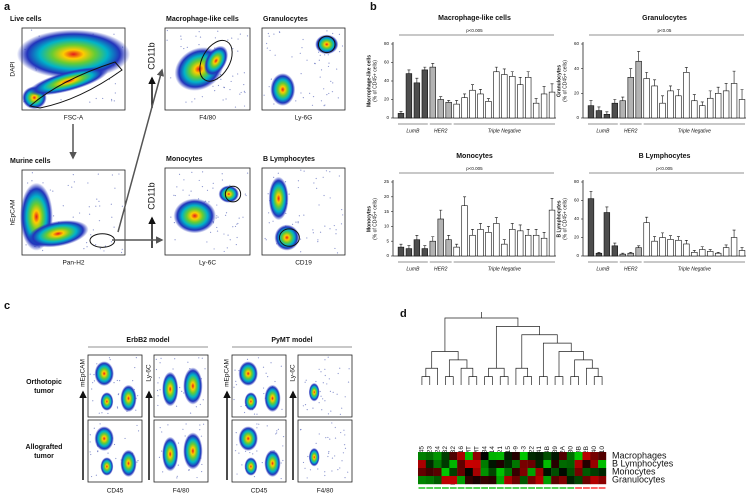 This screenshot has width=750, height=499. I want to click on group-label: HER2, so click(441, 269).